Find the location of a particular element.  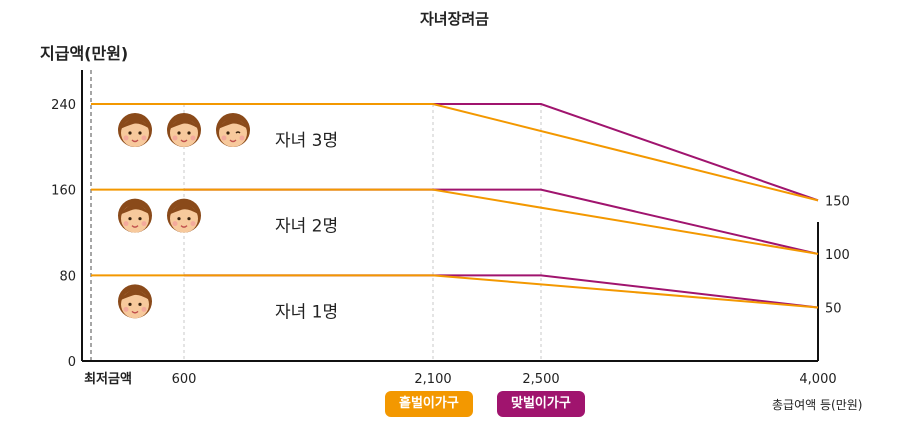

y-tick-label: 240 is located at coordinates (63, 105).